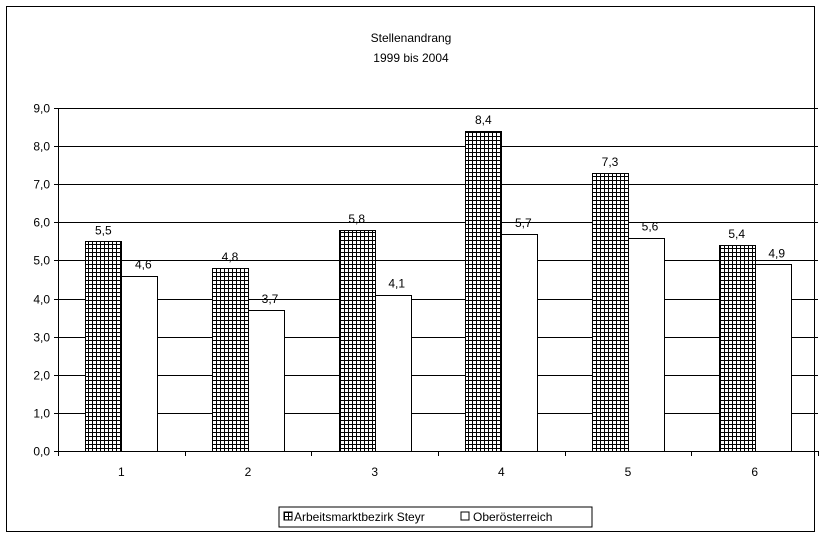 Image resolution: width=822 pixels, height=536 pixels. What do you see at coordinates (356, 219) in the screenshot?
I see `data-label-steyr-3: 5,8` at bounding box center [356, 219].